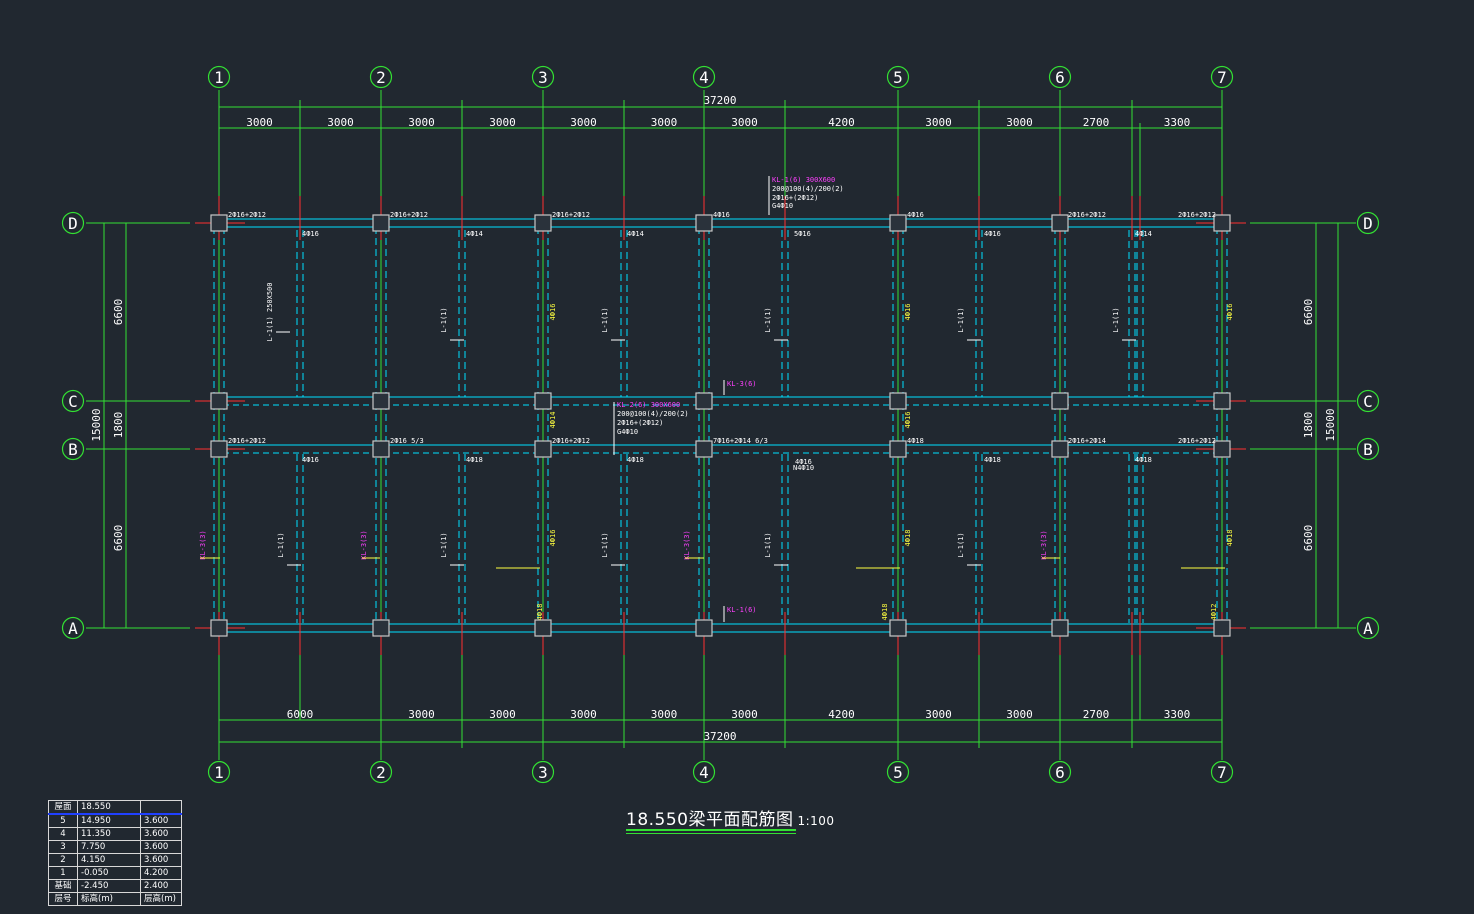 The width and height of the screenshot is (1474, 914). I want to click on callout-1-line-2: G4Ф10, so click(782, 206).